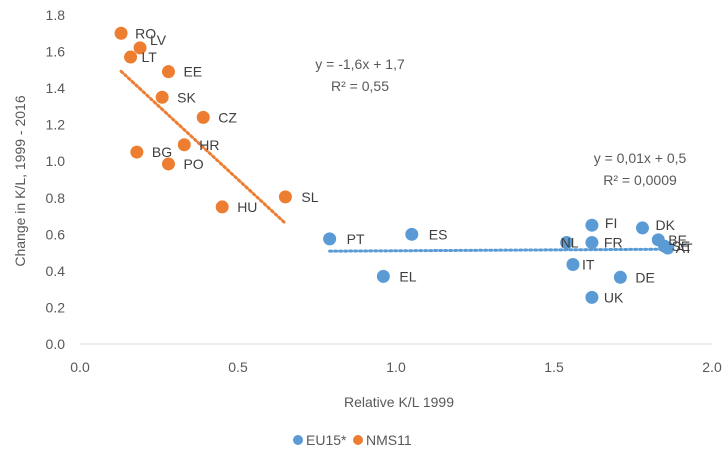 The height and width of the screenshot is (457, 728). I want to click on point-lt, so click(131, 57).